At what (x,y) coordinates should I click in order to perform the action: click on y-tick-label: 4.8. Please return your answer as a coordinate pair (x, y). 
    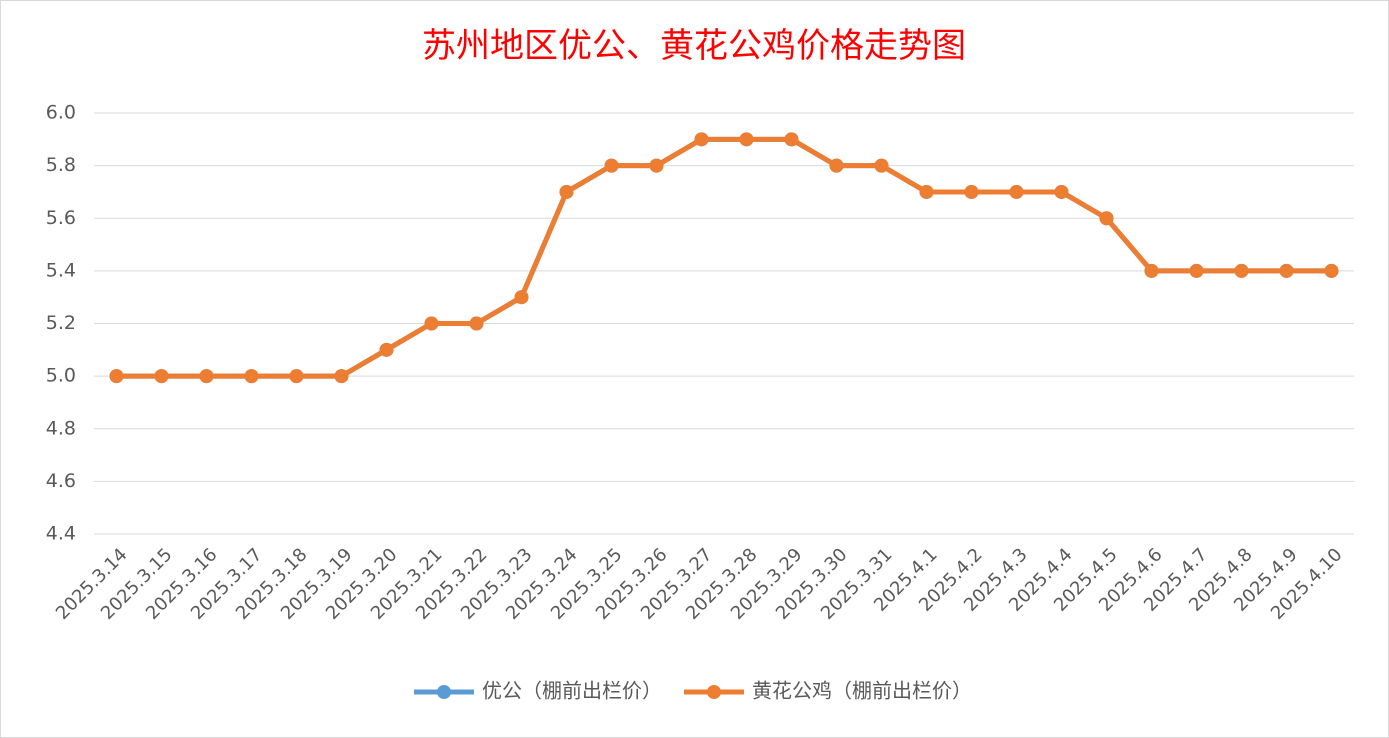
    Looking at the image, I should click on (61, 428).